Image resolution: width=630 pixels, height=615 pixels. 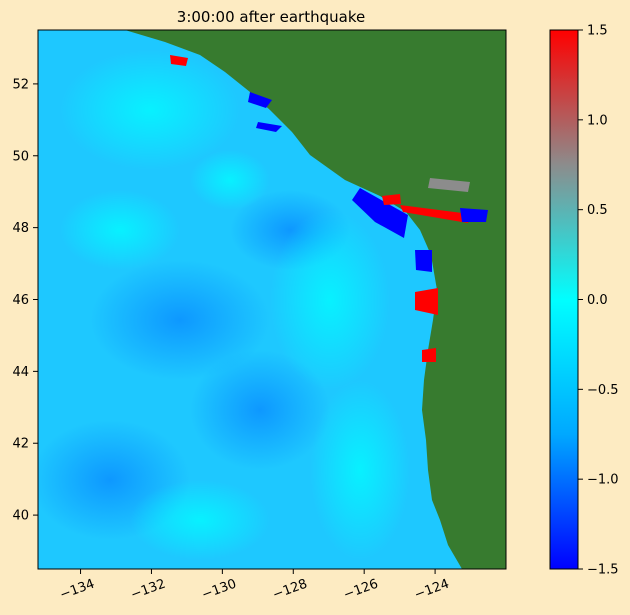 What do you see at coordinates (432, 590) in the screenshot?
I see `x-tick-label: −124` at bounding box center [432, 590].